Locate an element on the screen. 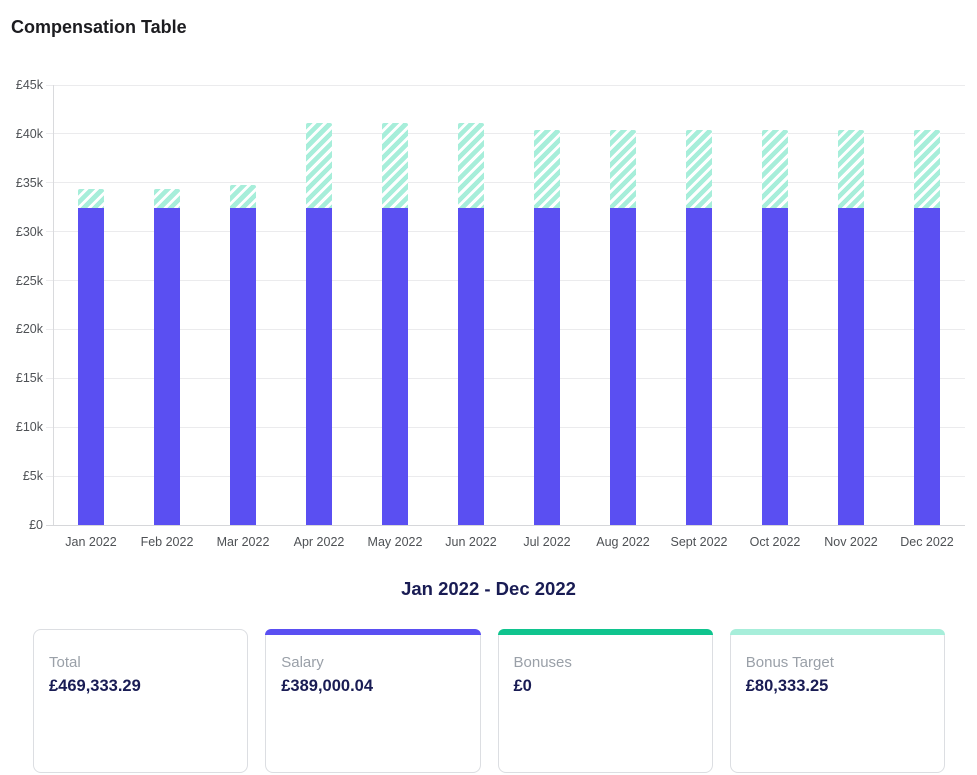 The image size is (977, 775). x-axis-tick-label: Jan 2022 is located at coordinates (91, 542).